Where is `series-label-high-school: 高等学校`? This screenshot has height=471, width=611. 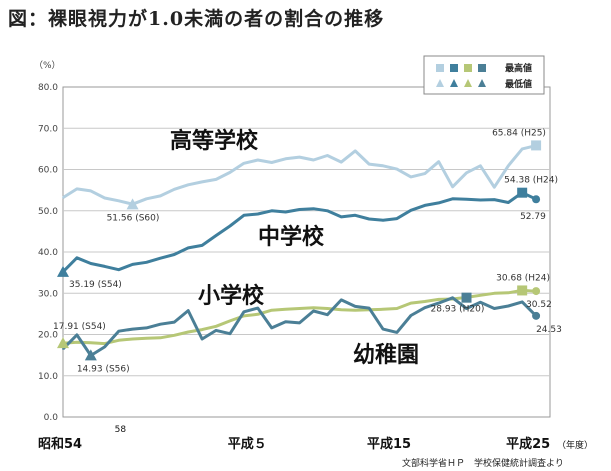
series-label-high-school: 高等学校 is located at coordinates (214, 141).